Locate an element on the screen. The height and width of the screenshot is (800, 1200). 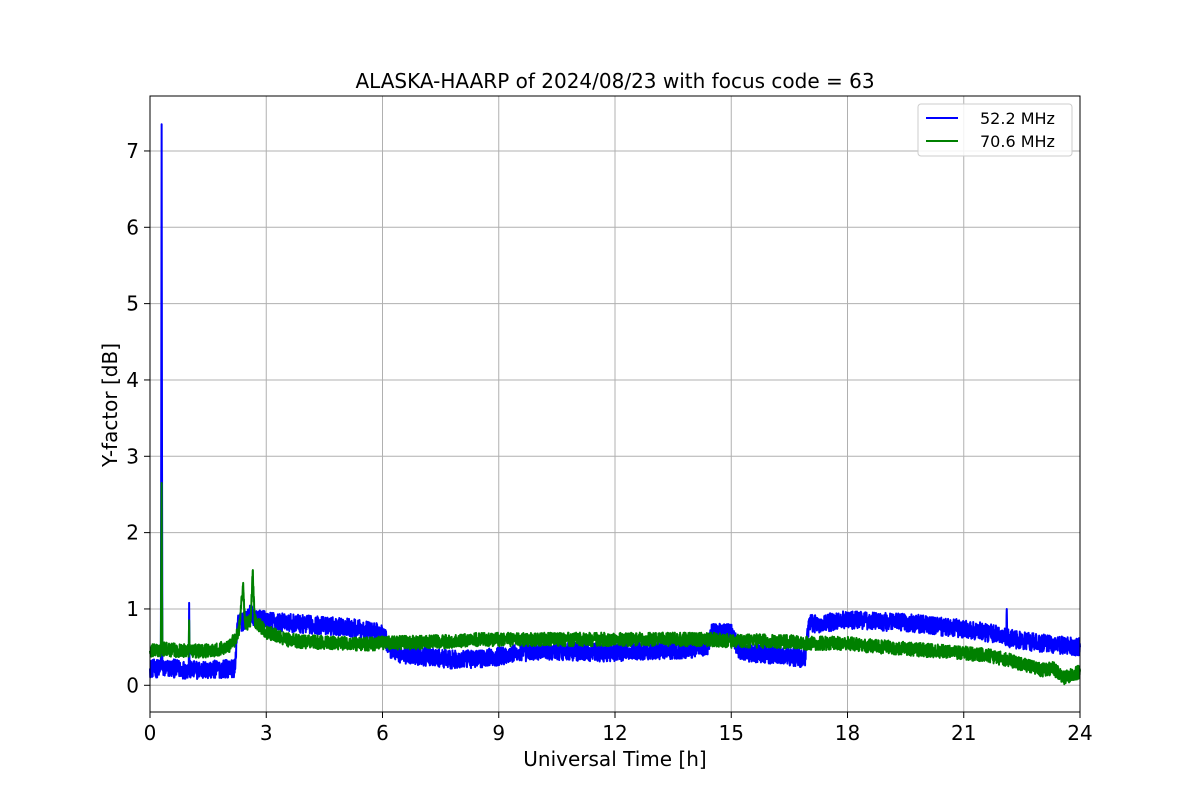
y-tick-label: 6 is located at coordinates (132, 227).